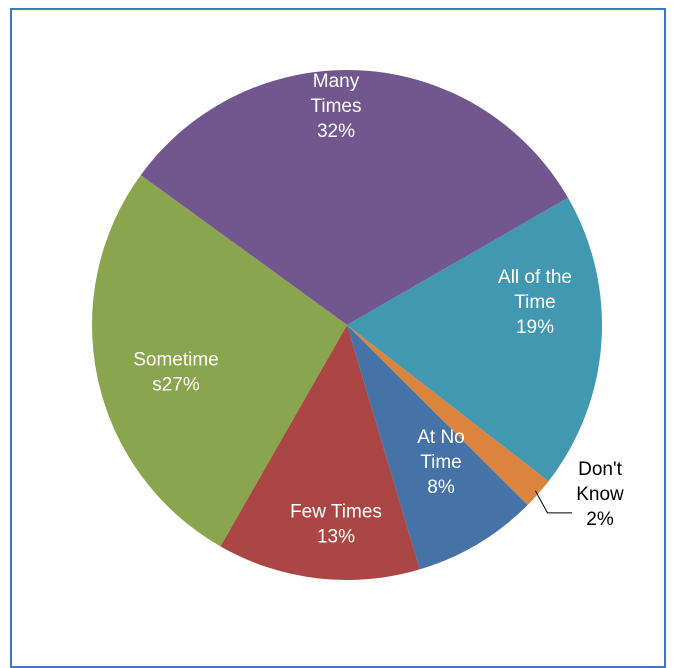 This screenshot has height=668, width=682. What do you see at coordinates (535, 302) in the screenshot?
I see `slice-label-1: All of the Time 19%` at bounding box center [535, 302].